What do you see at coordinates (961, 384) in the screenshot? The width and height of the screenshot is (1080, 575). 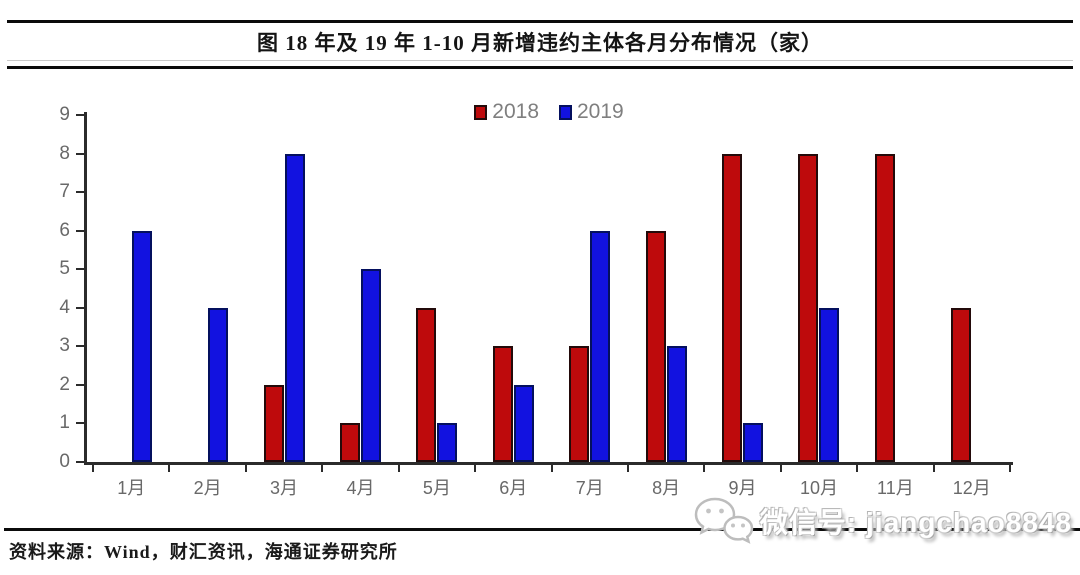 I see `bar-2018-12月` at bounding box center [961, 384].